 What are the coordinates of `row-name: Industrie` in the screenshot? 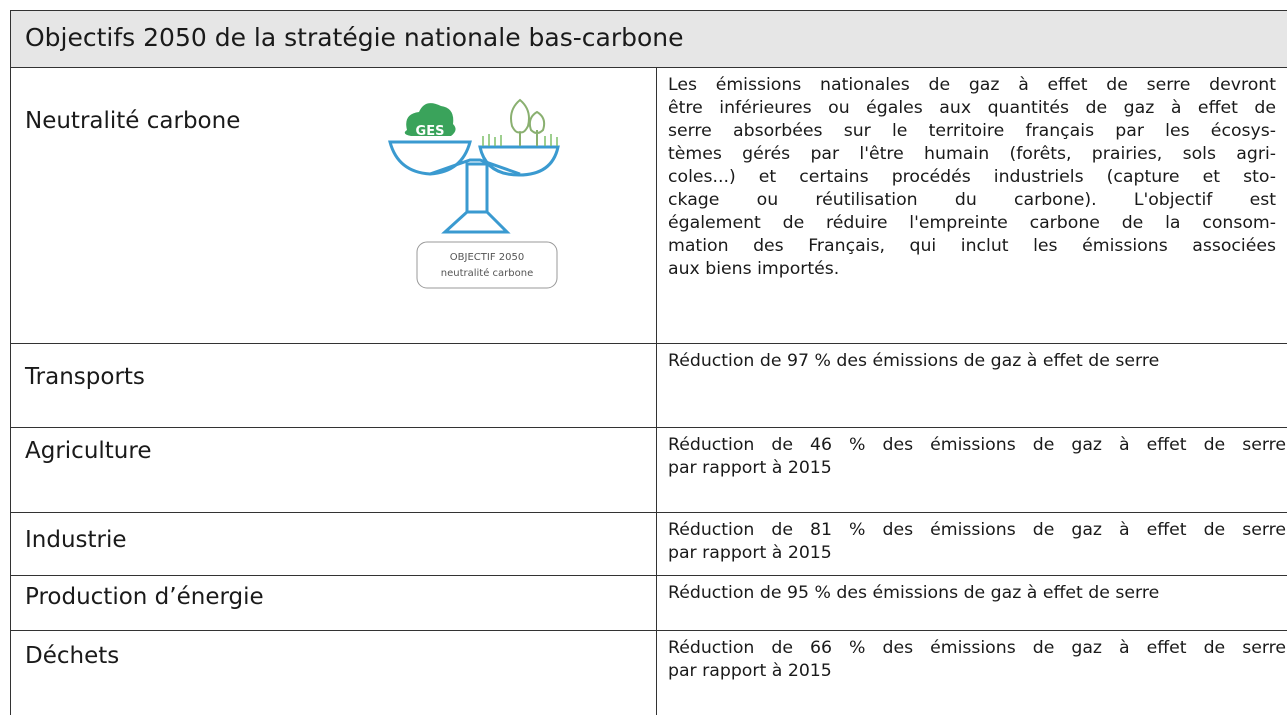 It's located at (76, 540).